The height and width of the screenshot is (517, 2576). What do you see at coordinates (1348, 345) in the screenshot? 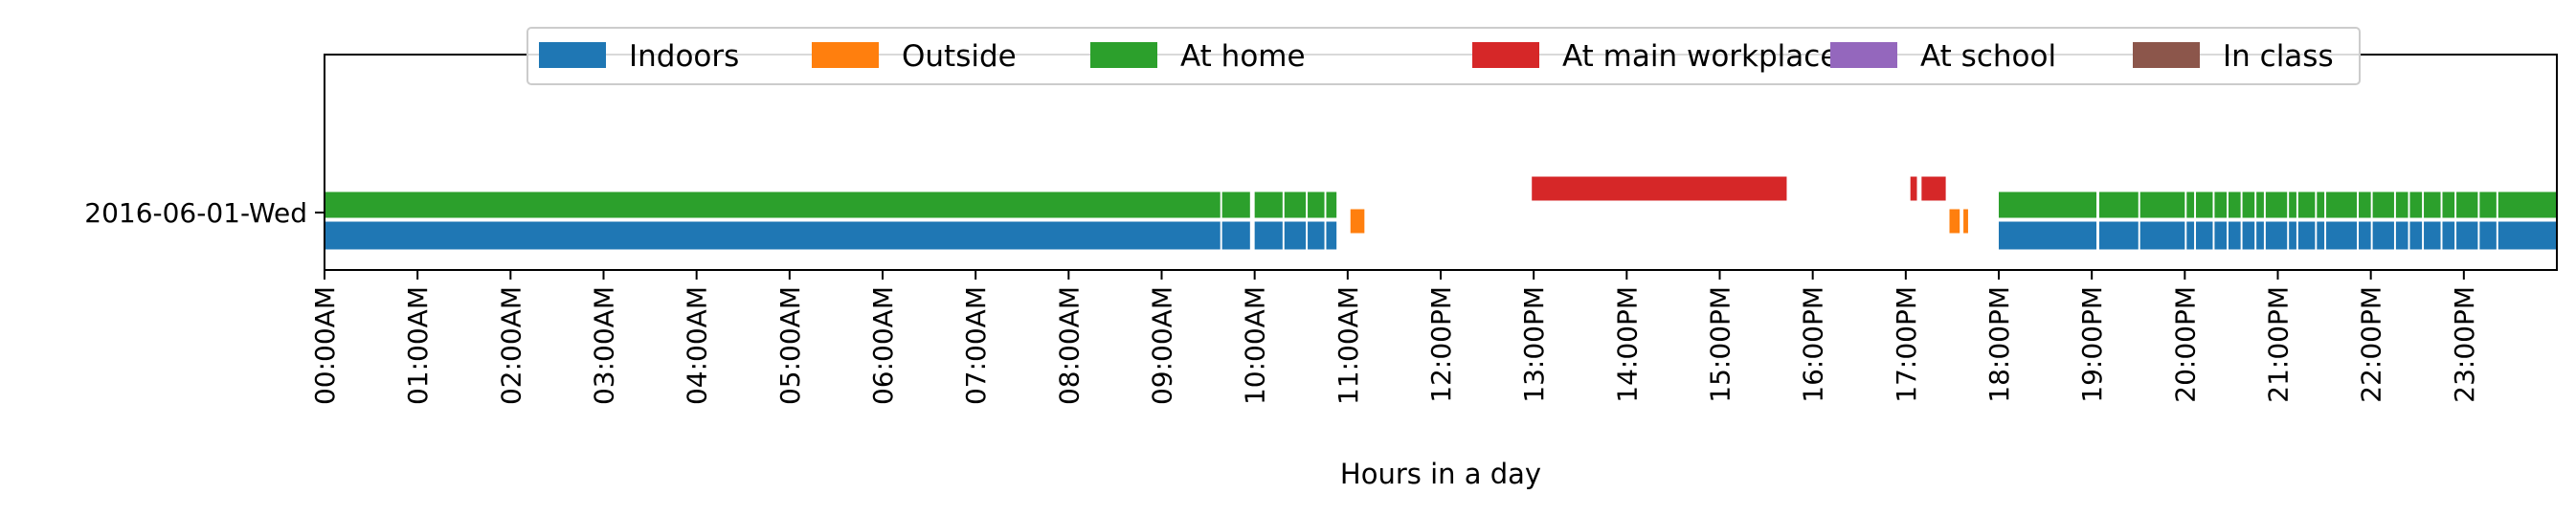
I see `x-tick-label: 11:00AM` at bounding box center [1348, 345].